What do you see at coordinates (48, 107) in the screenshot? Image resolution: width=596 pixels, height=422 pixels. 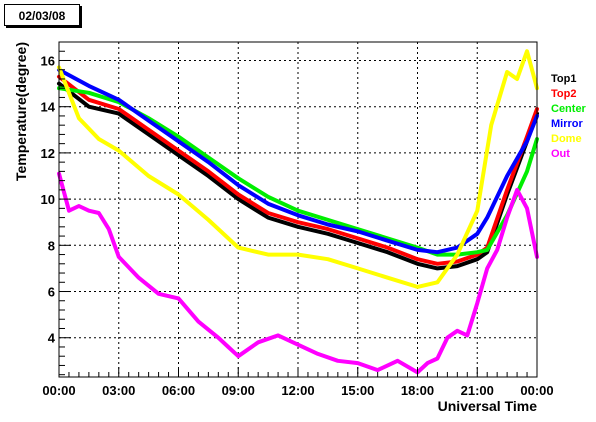 I see `y-tick-label: 14` at bounding box center [48, 107].